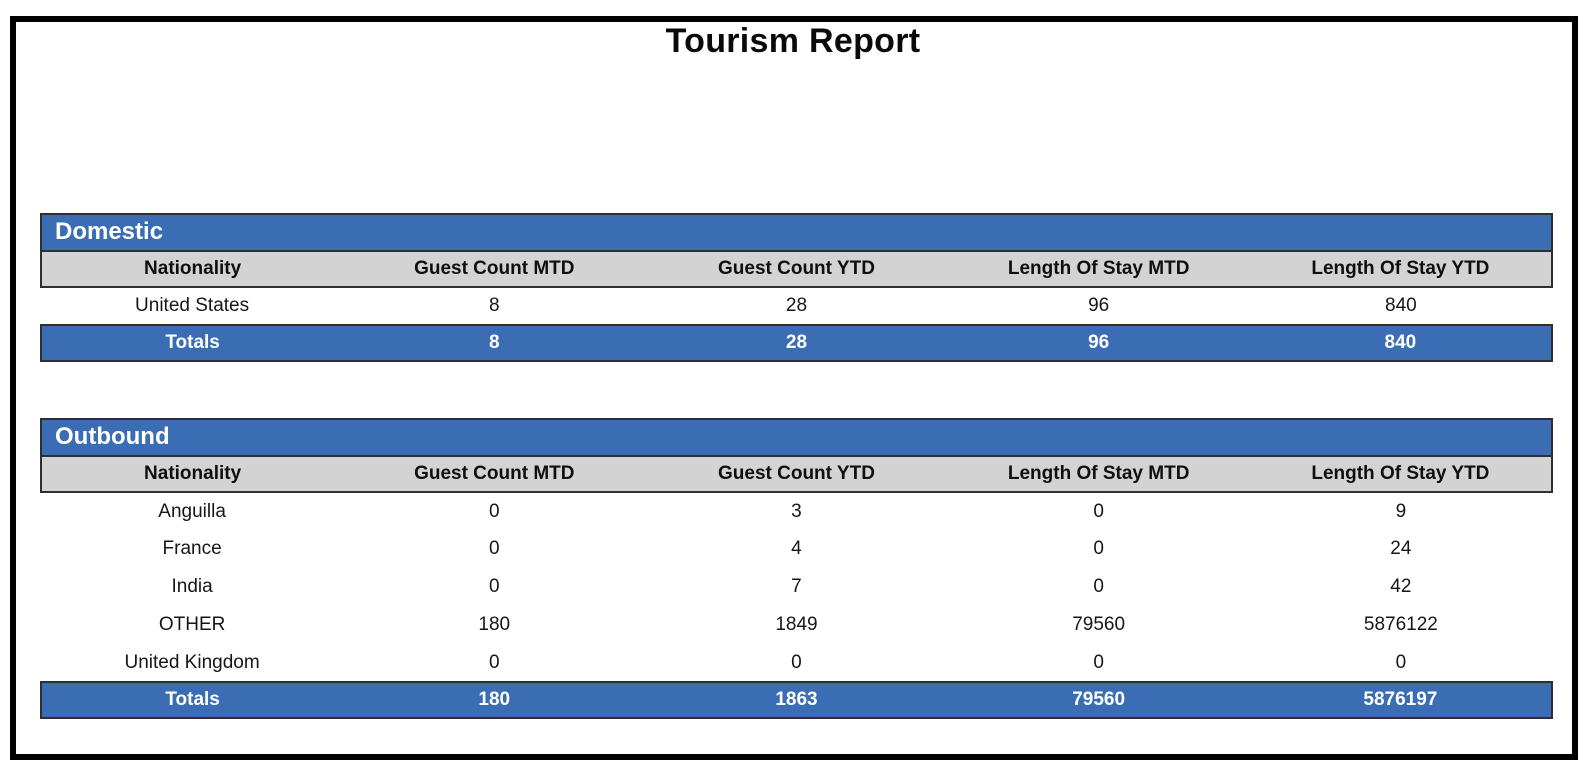 This screenshot has width=1586, height=776. I want to click on table-row: Anguilla 0 3 0 9, so click(796, 511).